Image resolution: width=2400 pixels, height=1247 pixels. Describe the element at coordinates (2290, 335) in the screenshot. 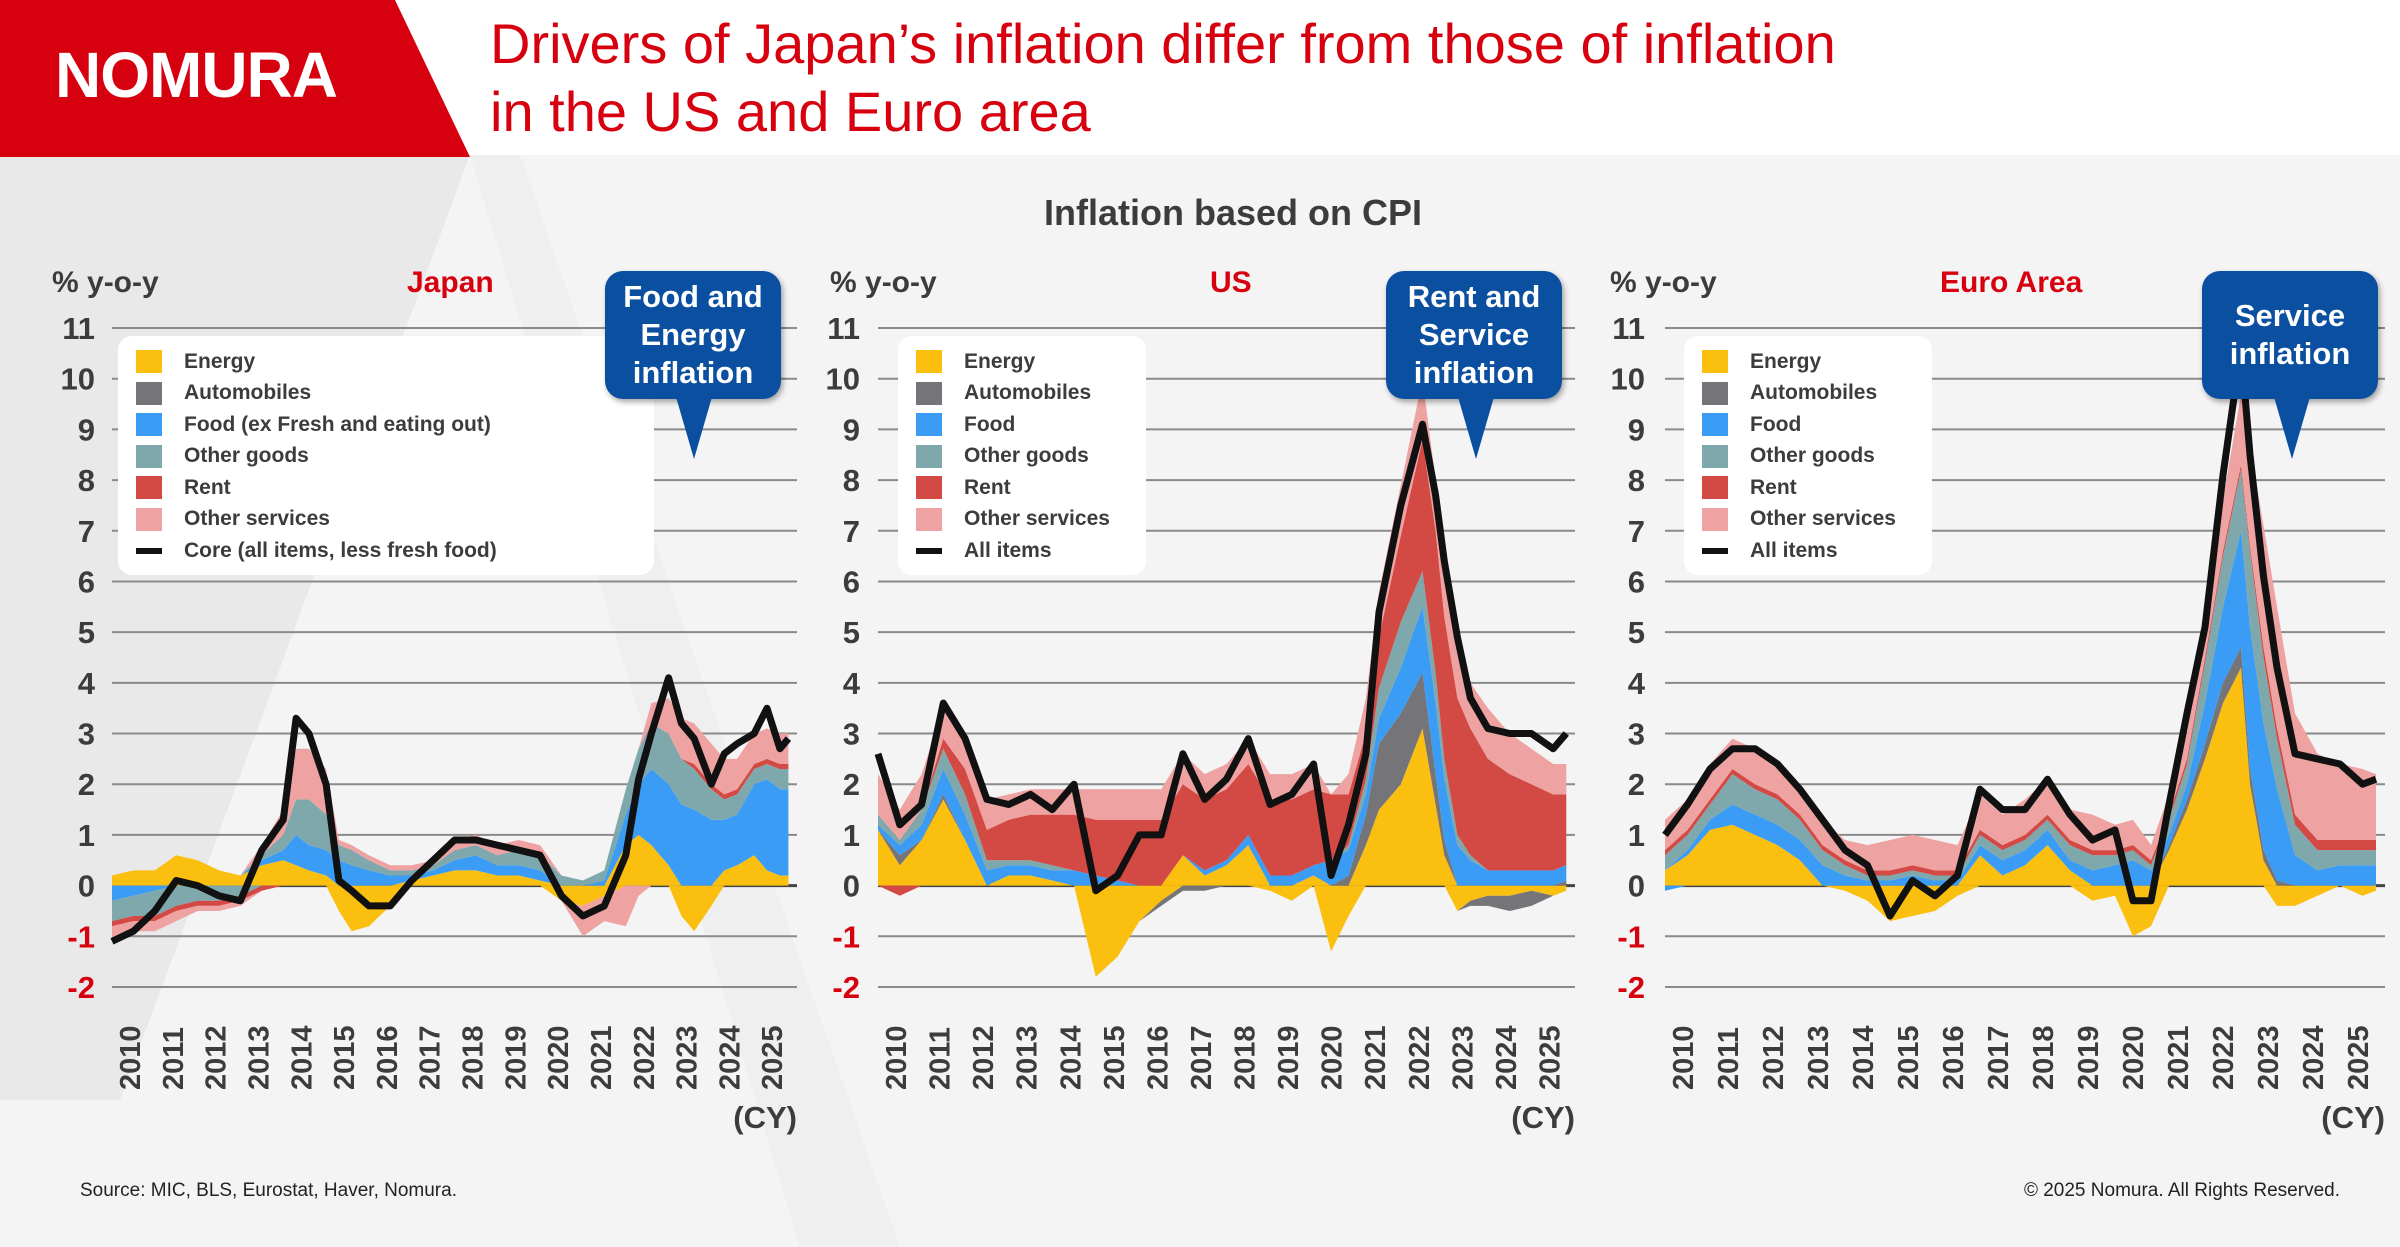

I see `euro-callout-text: Service inflation` at that location.